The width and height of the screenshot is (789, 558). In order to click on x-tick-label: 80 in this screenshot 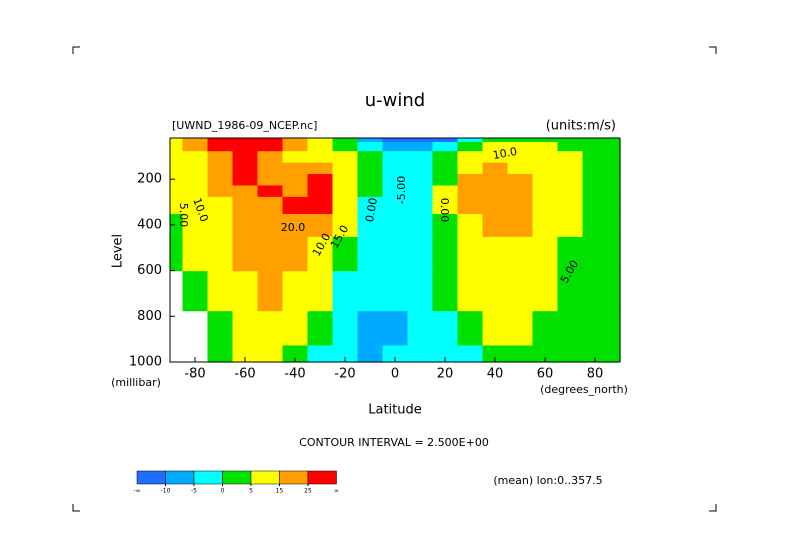, I will do `click(595, 374)`.